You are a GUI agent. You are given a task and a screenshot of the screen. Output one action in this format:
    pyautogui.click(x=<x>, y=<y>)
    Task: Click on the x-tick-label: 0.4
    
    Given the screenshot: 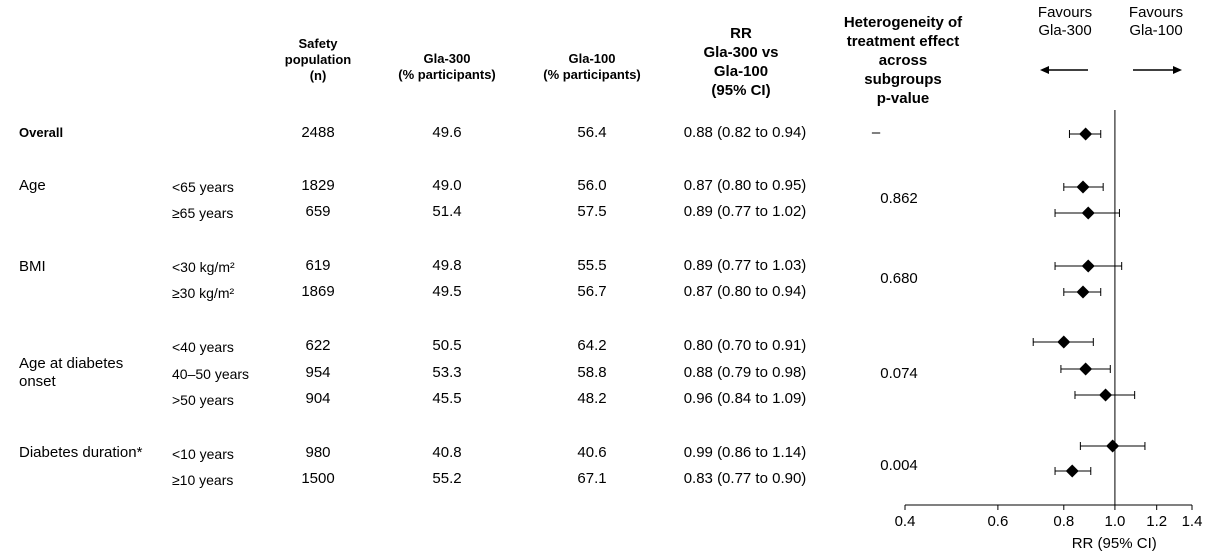 What is the action you would take?
    pyautogui.click(x=905, y=521)
    